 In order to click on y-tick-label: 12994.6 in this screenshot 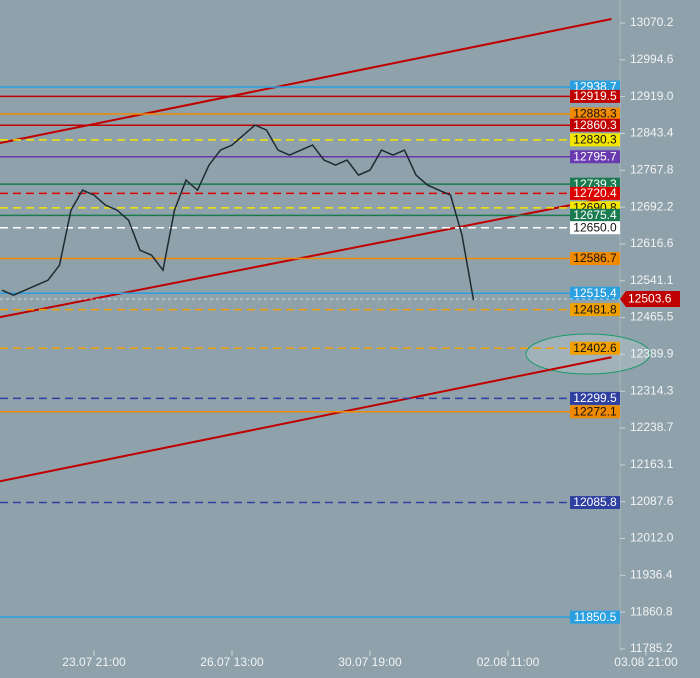, I will do `click(652, 59)`.